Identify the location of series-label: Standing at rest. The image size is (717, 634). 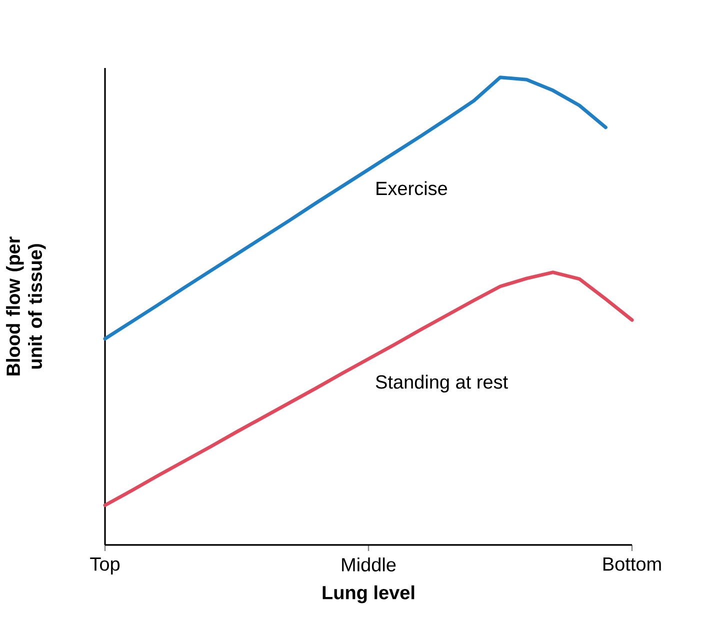
(442, 383).